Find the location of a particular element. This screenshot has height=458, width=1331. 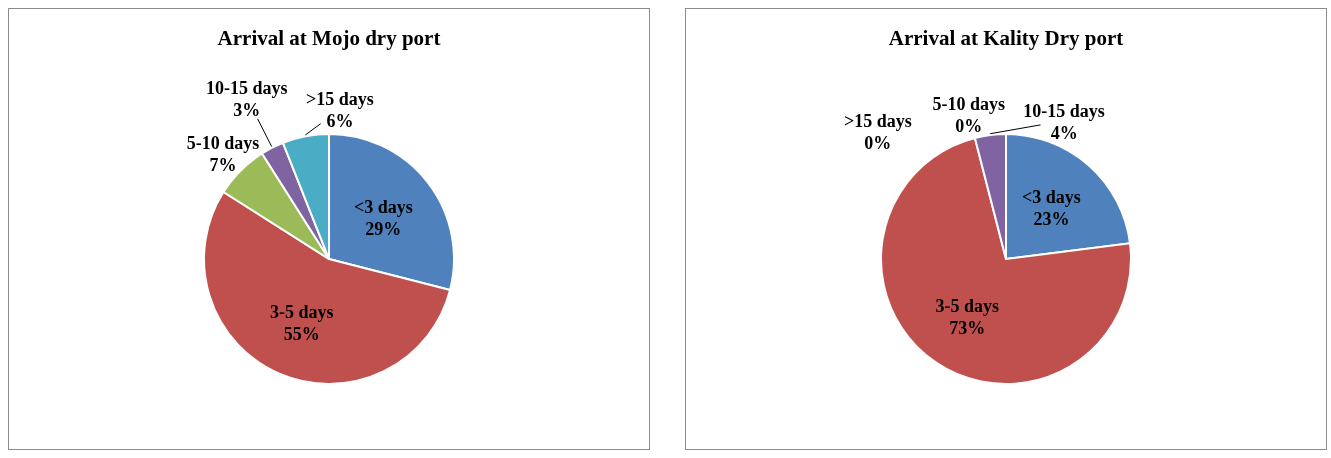

chart-title: Arrival at Kality Dry port is located at coordinates (1006, 38).